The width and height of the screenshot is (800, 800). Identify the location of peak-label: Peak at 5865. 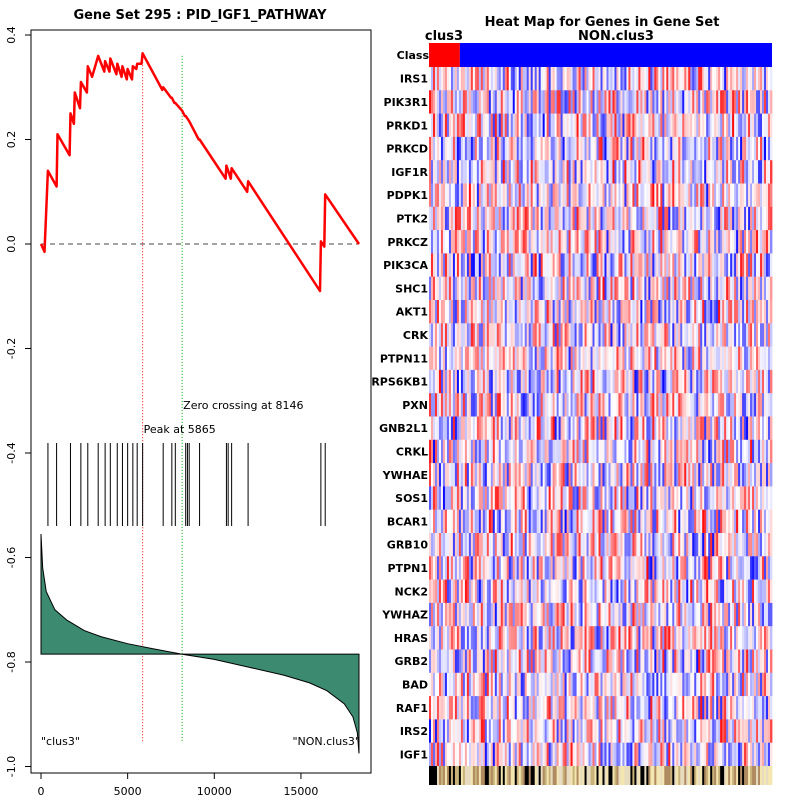
(180, 429).